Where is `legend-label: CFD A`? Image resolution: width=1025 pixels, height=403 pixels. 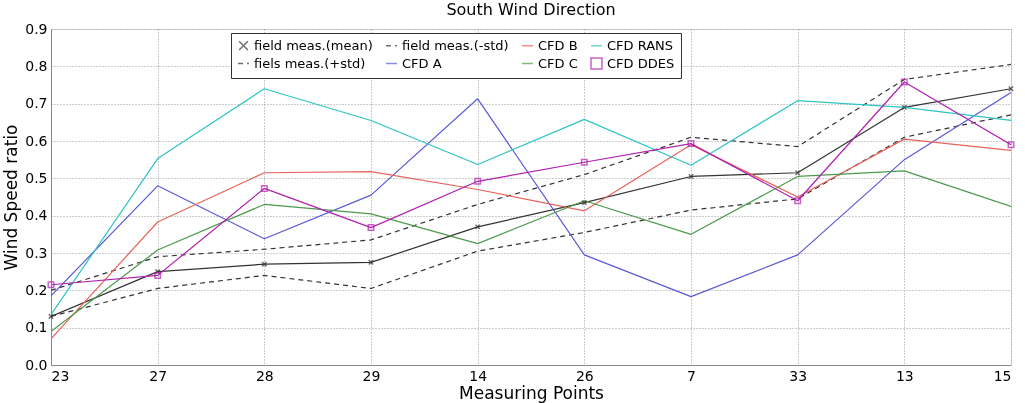 legend-label: CFD A is located at coordinates (422, 63).